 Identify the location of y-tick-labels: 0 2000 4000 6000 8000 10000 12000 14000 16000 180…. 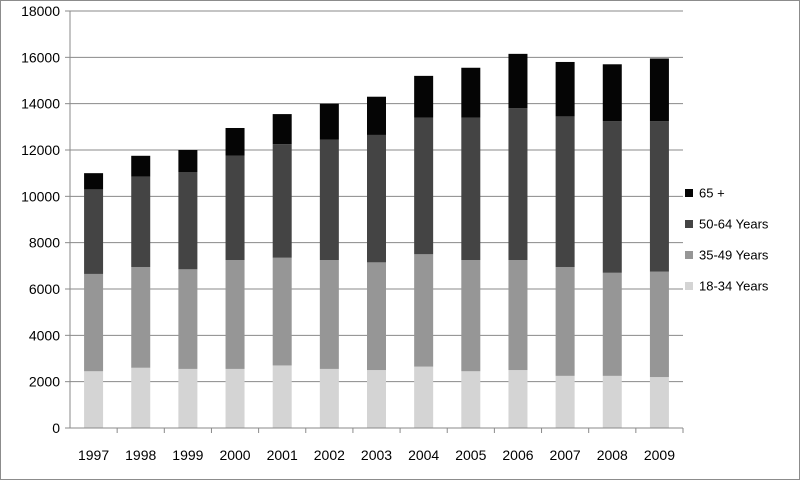
(40, 219).